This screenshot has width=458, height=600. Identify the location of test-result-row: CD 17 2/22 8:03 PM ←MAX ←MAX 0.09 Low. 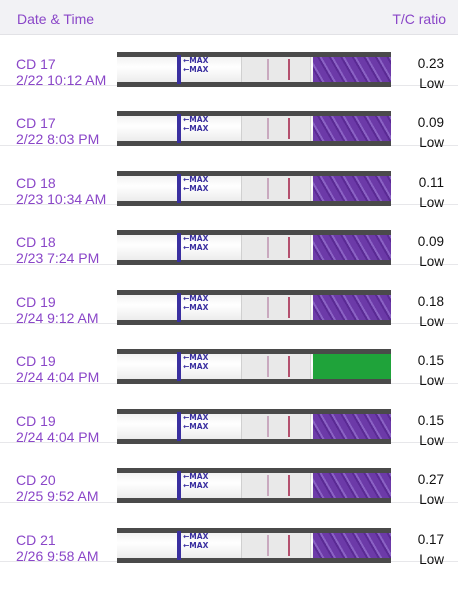
(229, 118).